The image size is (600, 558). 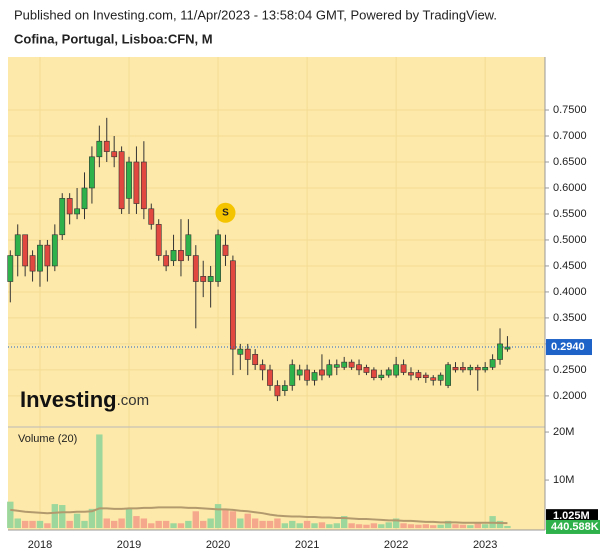 I want to click on last-value-box, so click(x=569, y=347).